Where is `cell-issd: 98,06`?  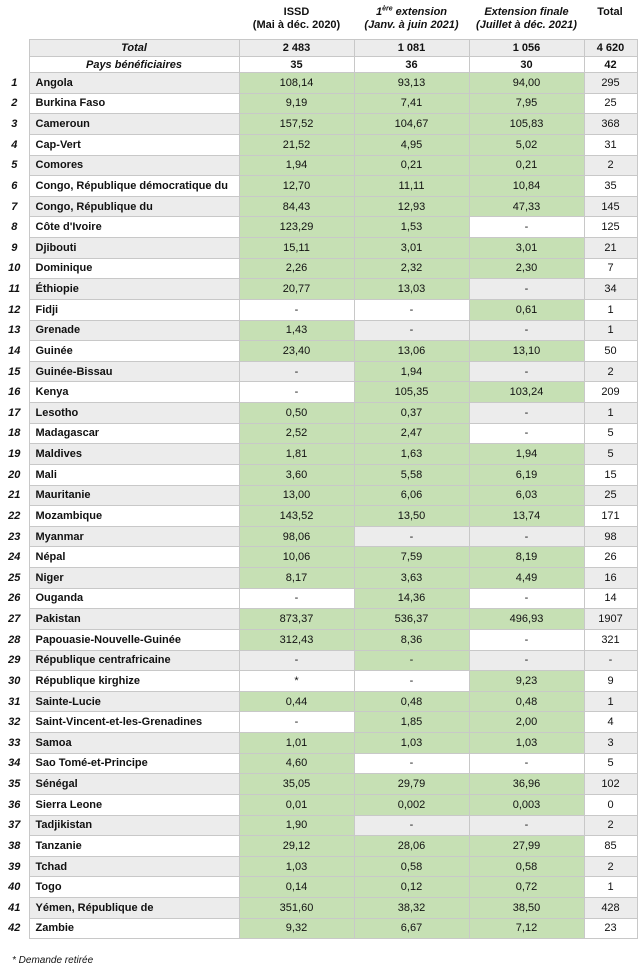
cell-issd: 98,06 is located at coordinates (296, 536).